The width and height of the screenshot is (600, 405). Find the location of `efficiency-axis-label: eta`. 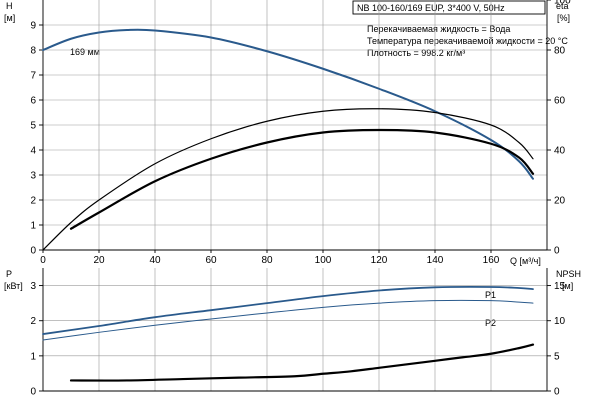

efficiency-axis-label: eta is located at coordinates (562, 6).